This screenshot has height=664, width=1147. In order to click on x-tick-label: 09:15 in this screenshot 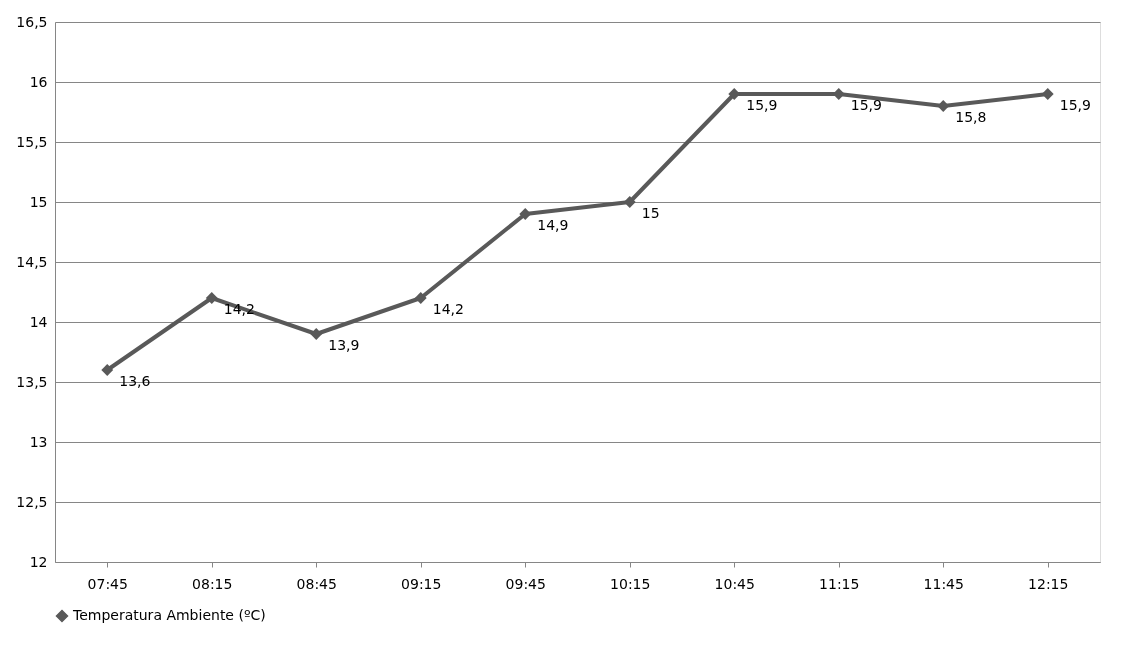, I will do `click(421, 583)`.